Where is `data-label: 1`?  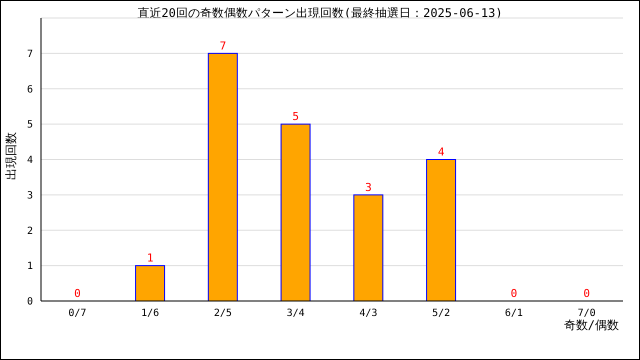 data-label: 1 is located at coordinates (150, 258).